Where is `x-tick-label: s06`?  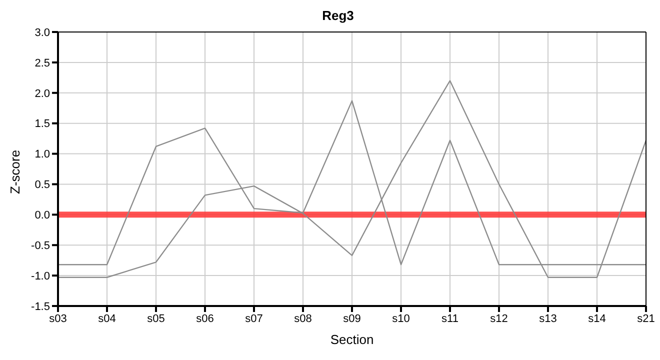 x-tick-label: s06 is located at coordinates (205, 318).